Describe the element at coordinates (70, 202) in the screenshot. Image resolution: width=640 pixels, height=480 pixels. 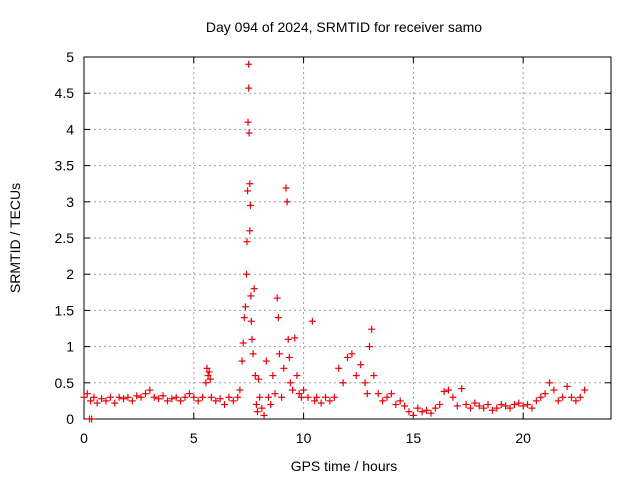
I see `y-tick-label: 3` at that location.